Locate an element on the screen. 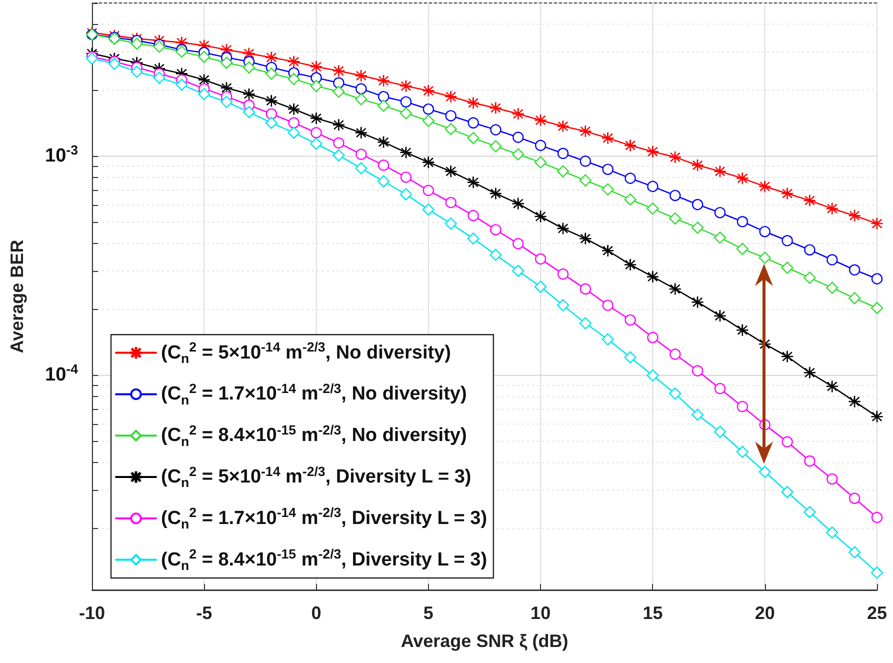 The height and width of the screenshot is (663, 893). x-tick-label: 5 is located at coordinates (428, 613).